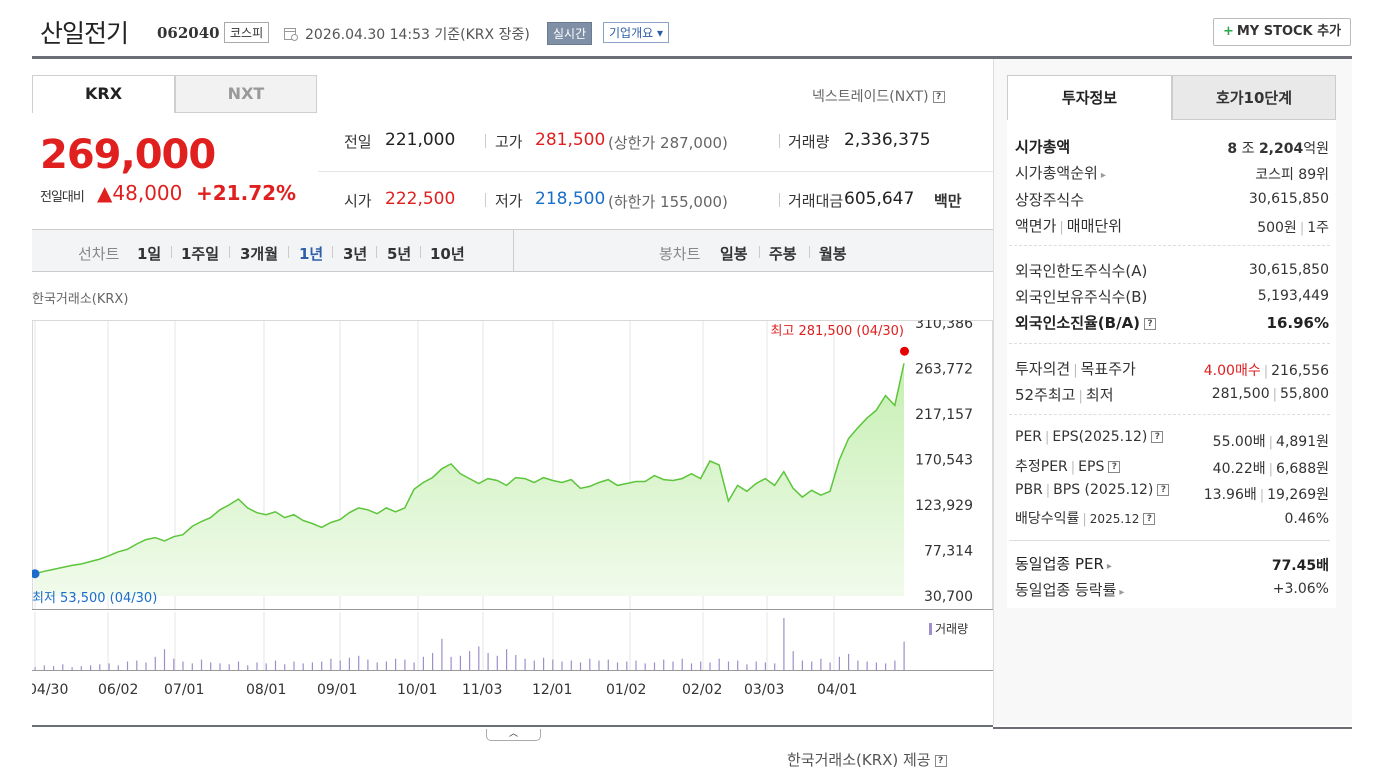 The width and height of the screenshot is (1381, 772). What do you see at coordinates (311, 254) in the screenshot?
I see `period-1y: 1년` at bounding box center [311, 254].